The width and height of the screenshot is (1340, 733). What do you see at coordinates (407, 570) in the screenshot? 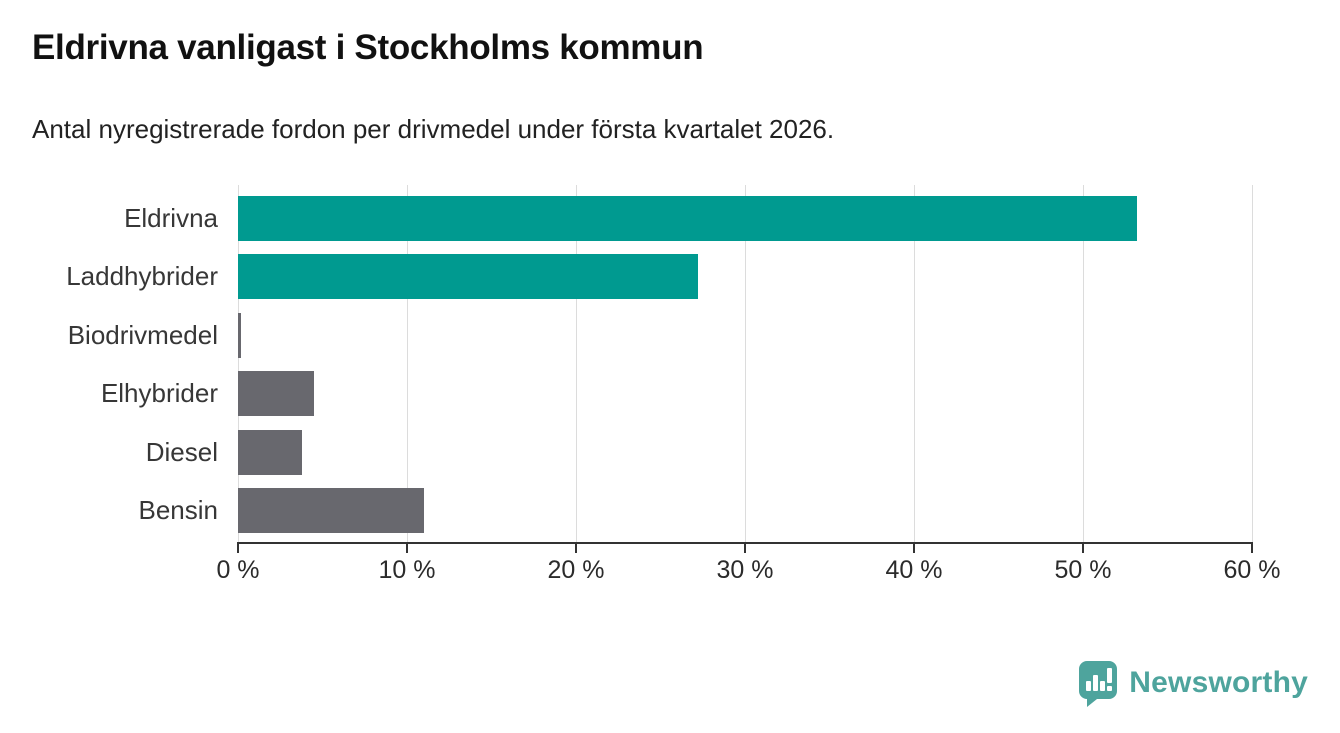
I see `x-axis-tick-label: 10 %` at bounding box center [407, 570].